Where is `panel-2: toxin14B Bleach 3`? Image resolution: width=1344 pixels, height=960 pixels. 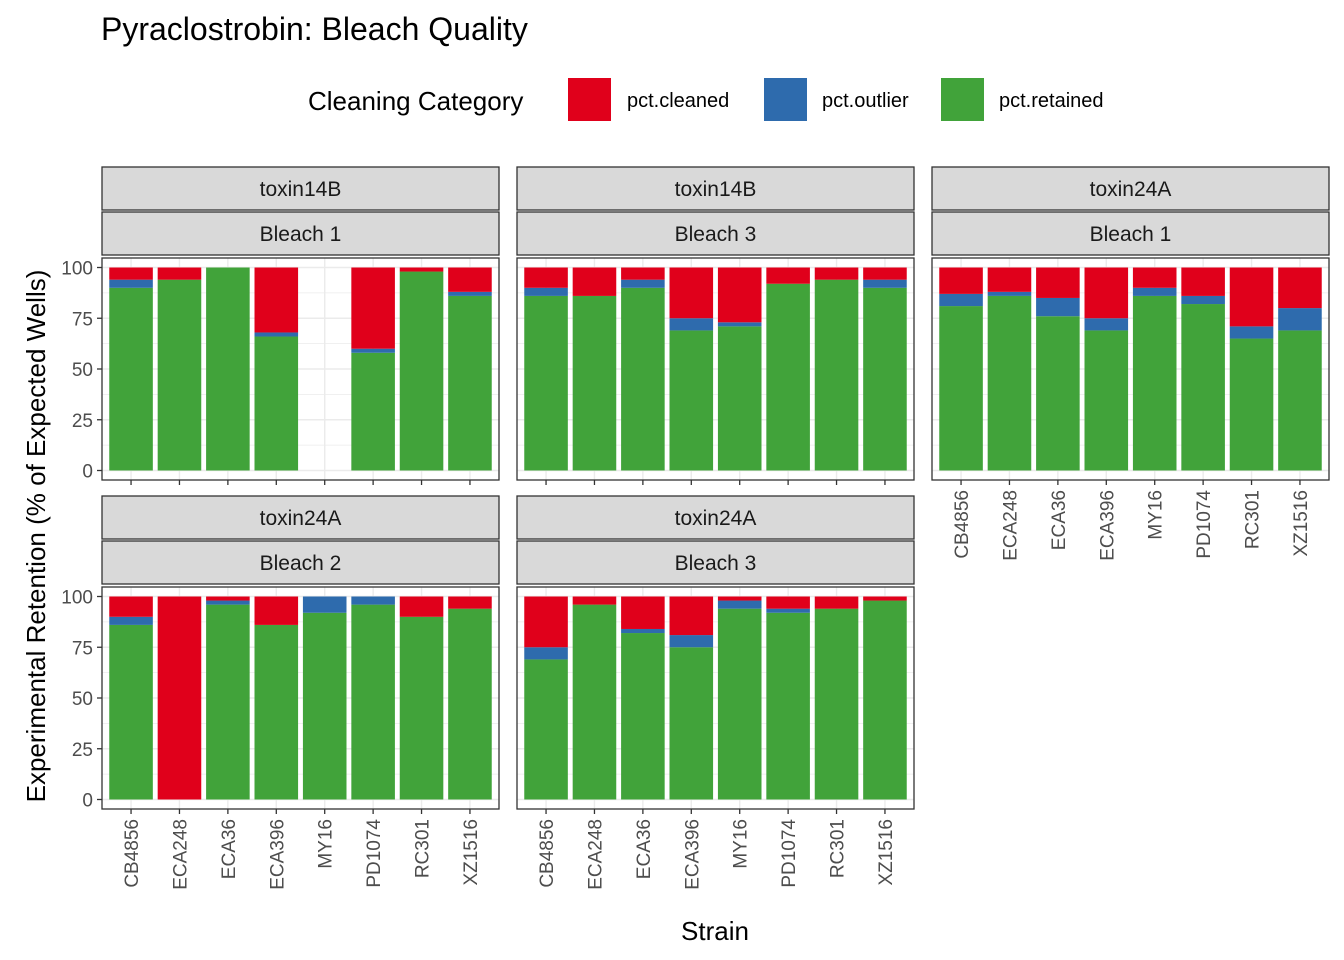 panel-2: toxin14B Bleach 3 is located at coordinates (715, 325).